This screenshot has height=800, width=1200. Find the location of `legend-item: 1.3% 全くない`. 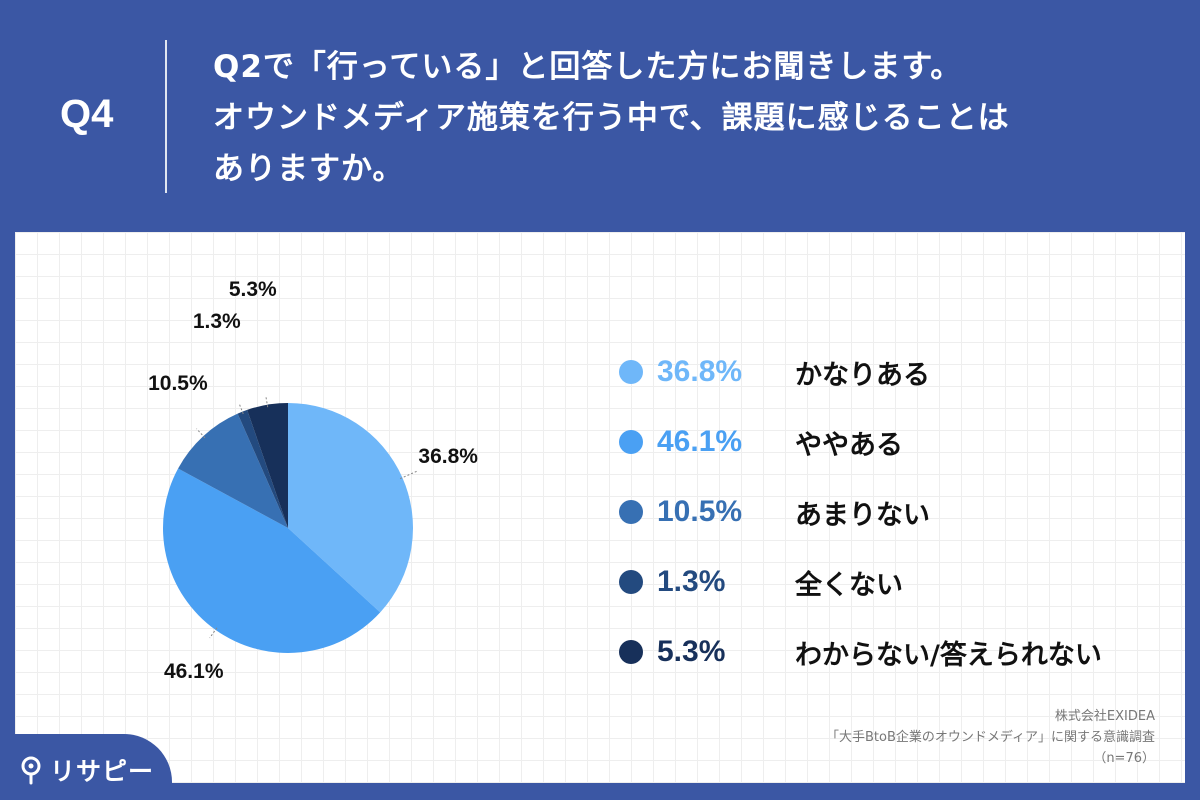

legend-item: 1.3% 全くない is located at coordinates (889, 582).